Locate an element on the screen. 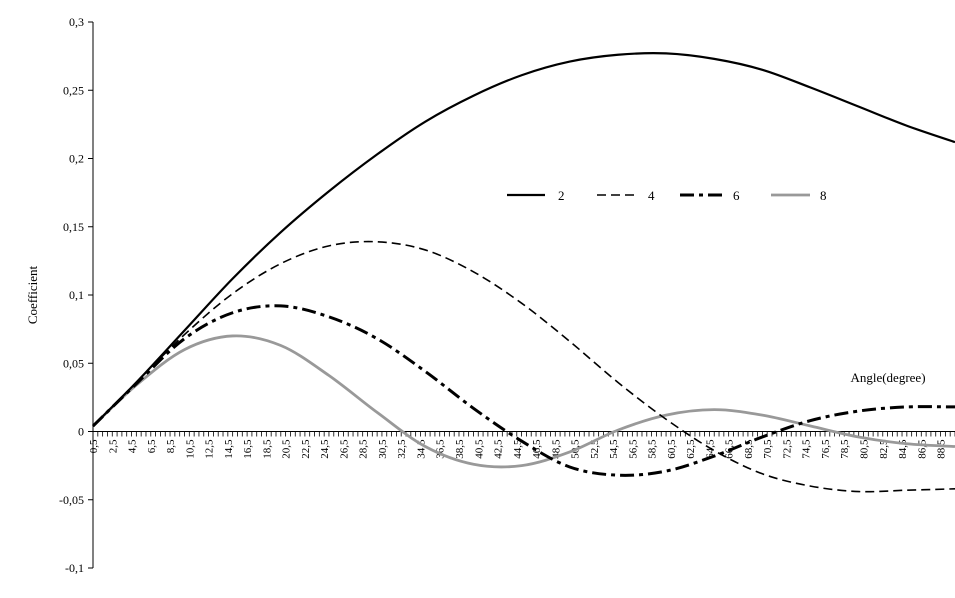 Image resolution: width=955 pixels, height=598 pixels. x-tick-label: 0,5 is located at coordinates (94, 446).